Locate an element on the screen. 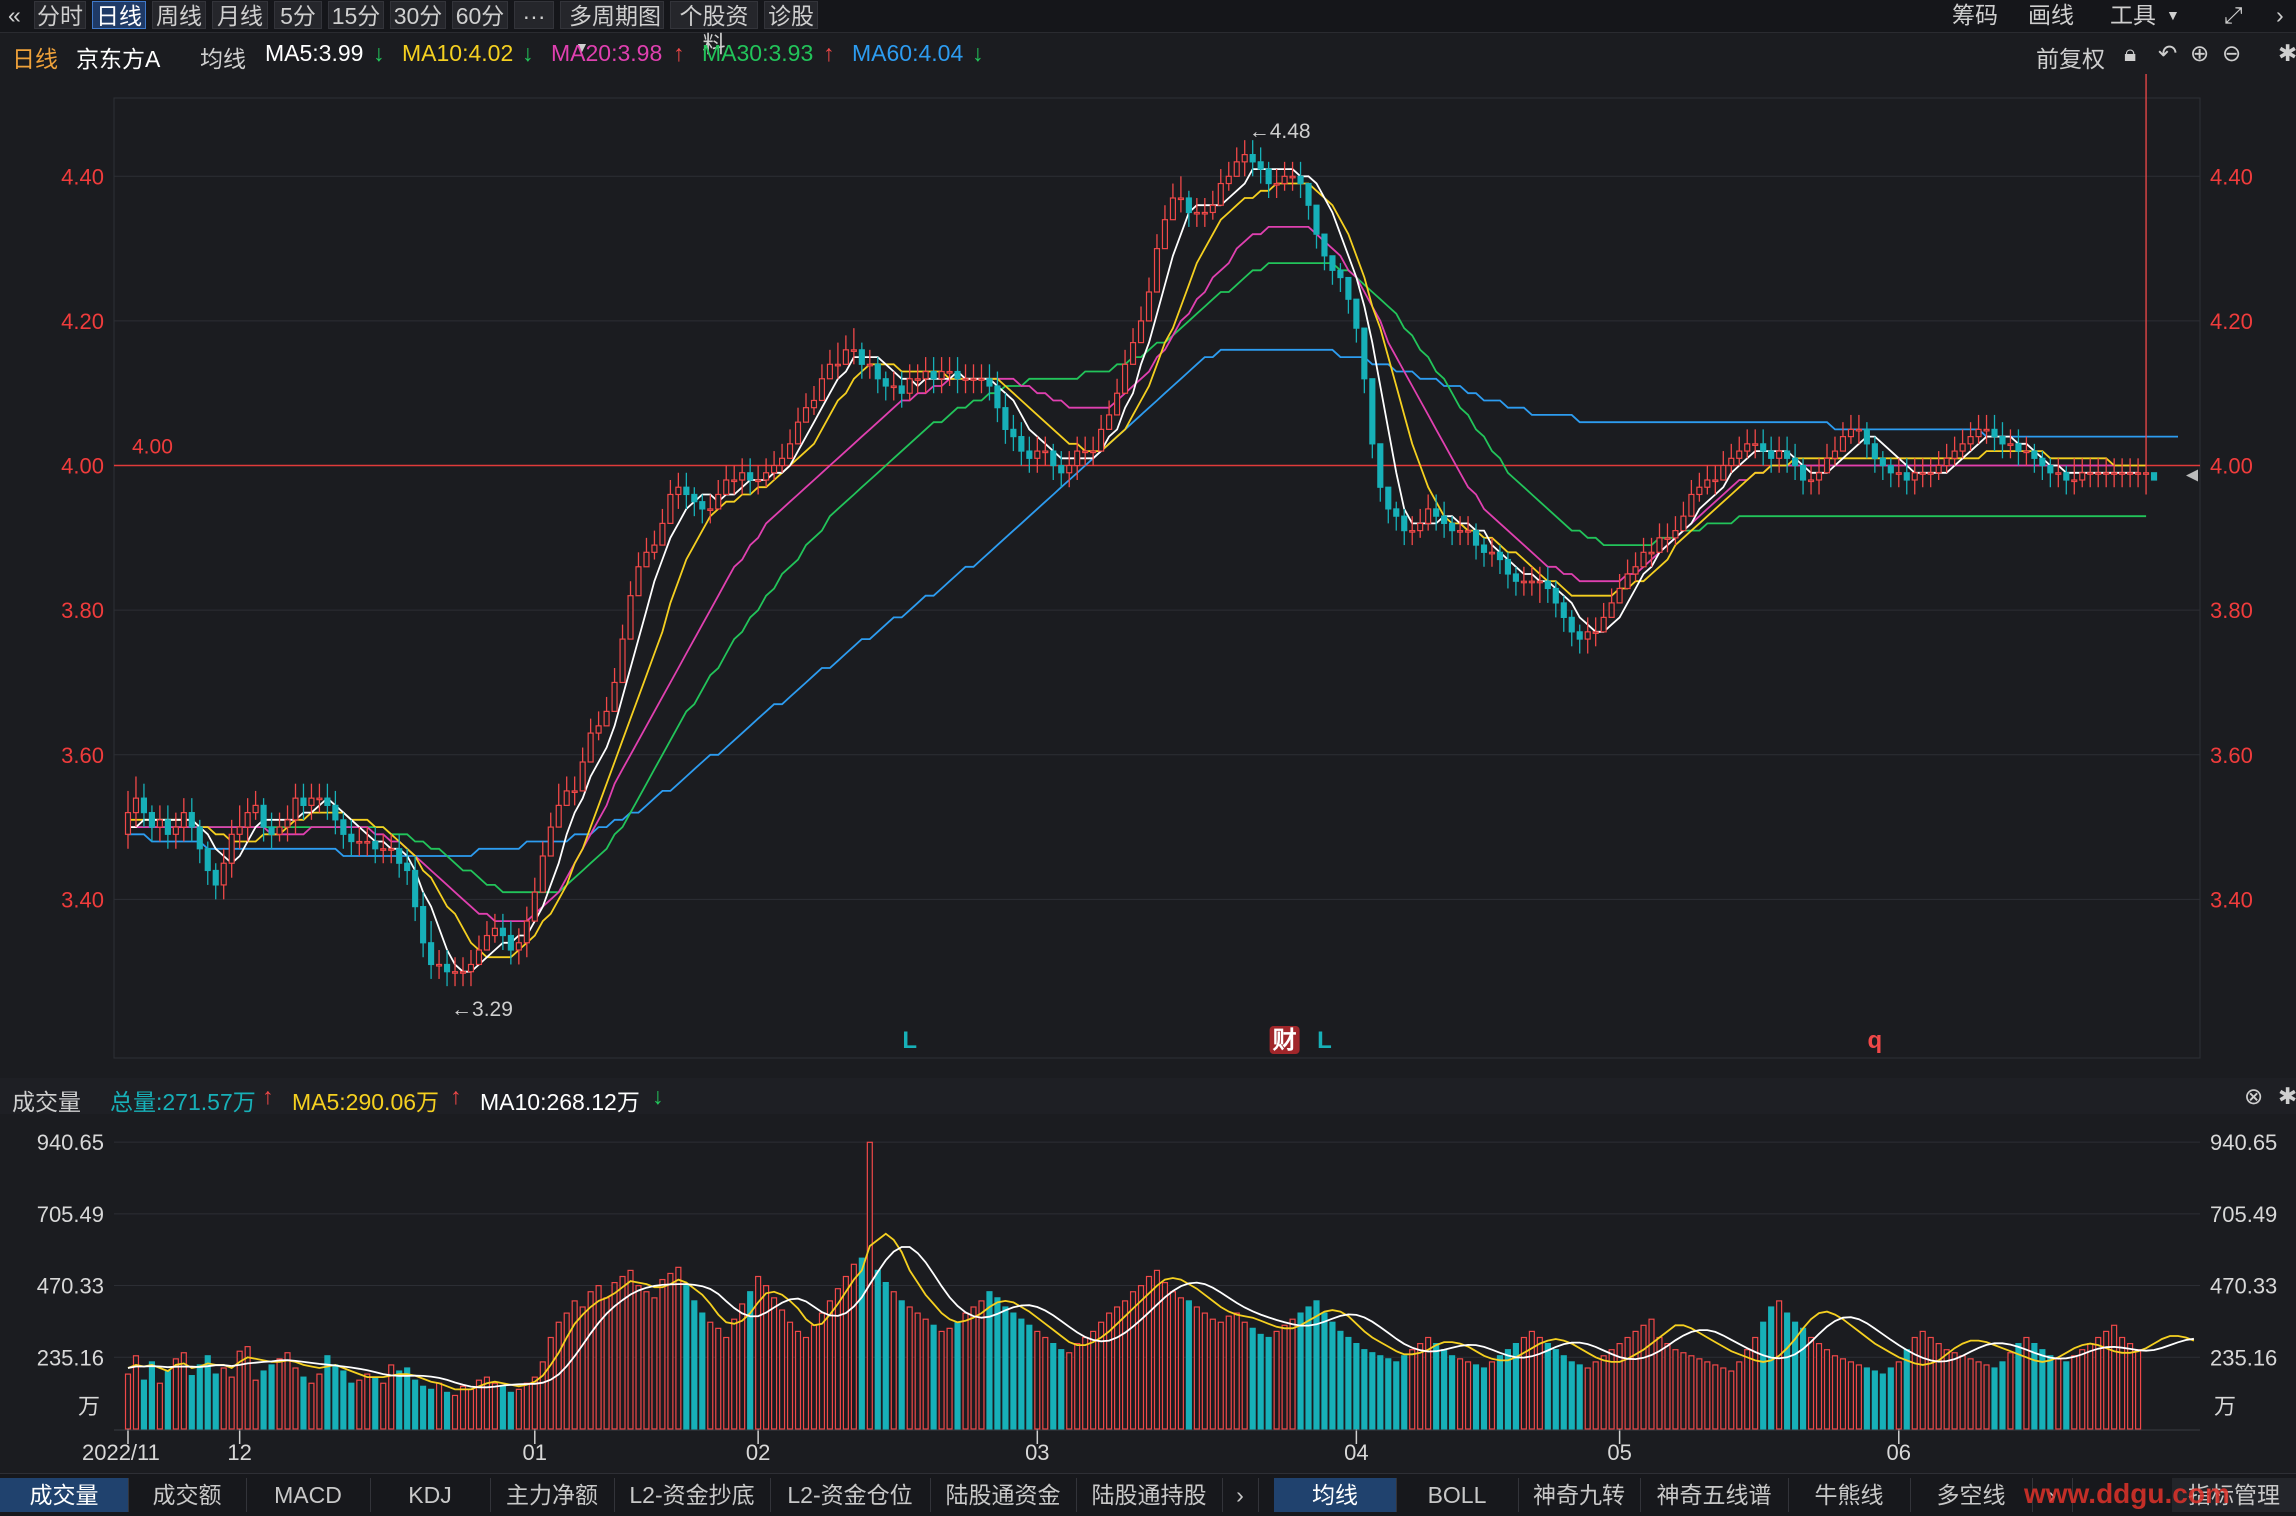 The width and height of the screenshot is (2296, 1516). stock-profile-button: 个股资料 is located at coordinates (714, 29).